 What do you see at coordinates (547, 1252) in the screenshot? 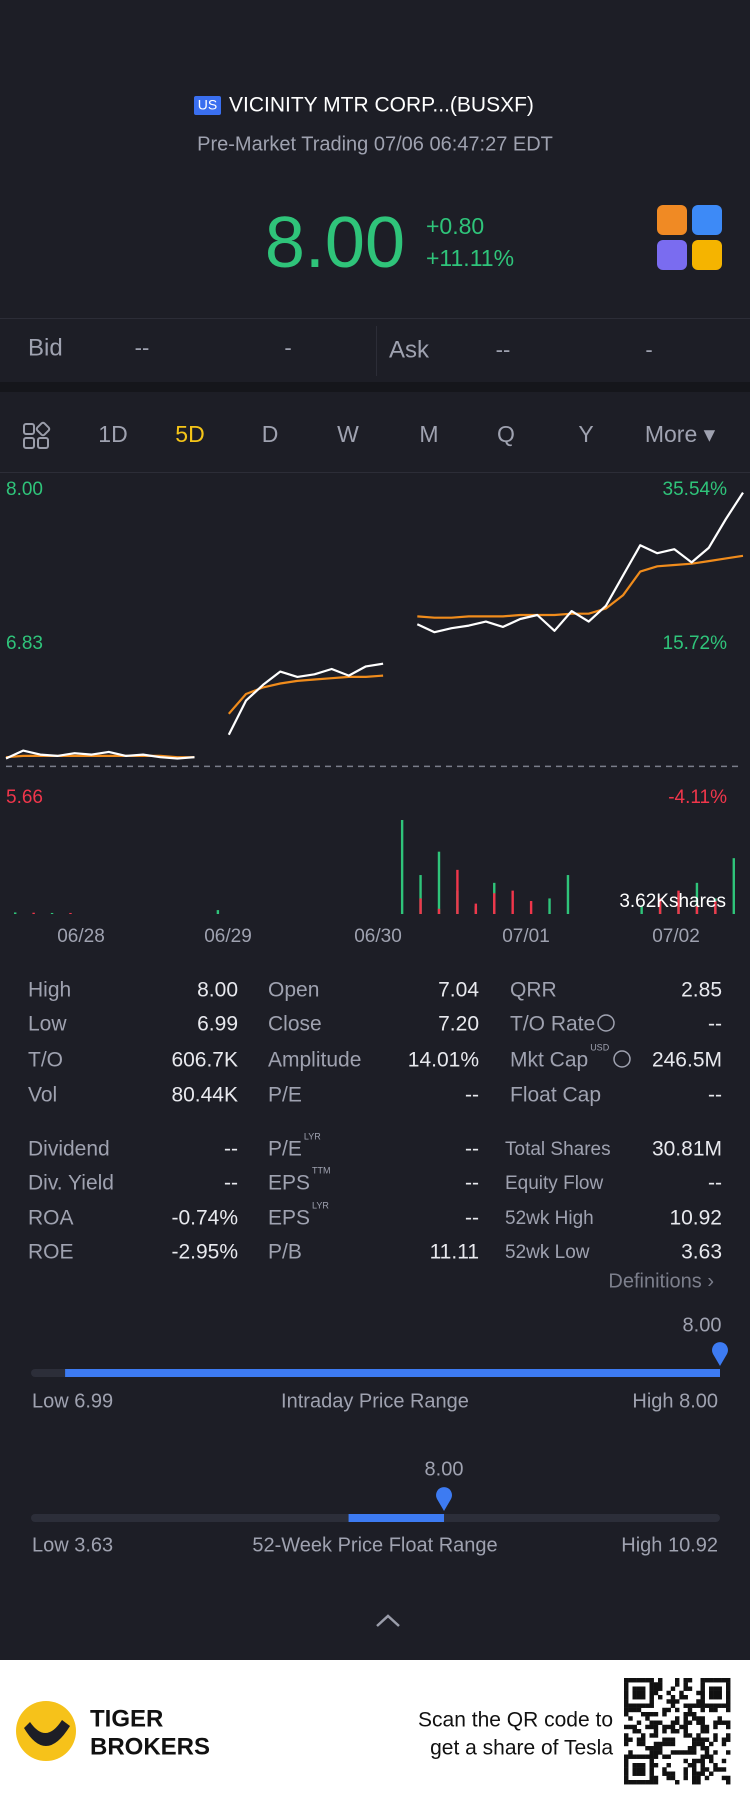
I see `stat-label: 52wk Low` at bounding box center [547, 1252].